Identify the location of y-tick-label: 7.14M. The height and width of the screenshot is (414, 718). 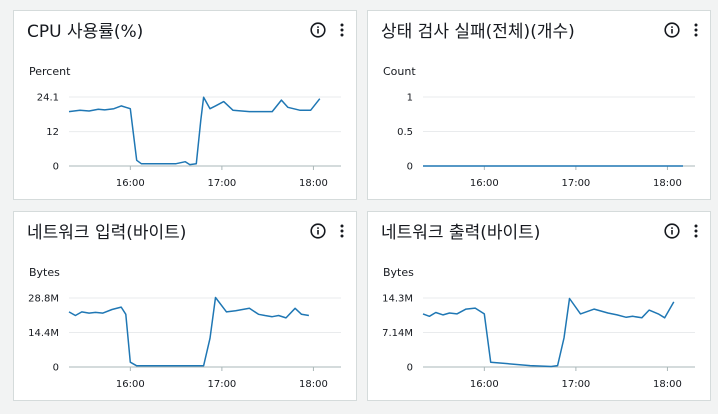
(397, 333).